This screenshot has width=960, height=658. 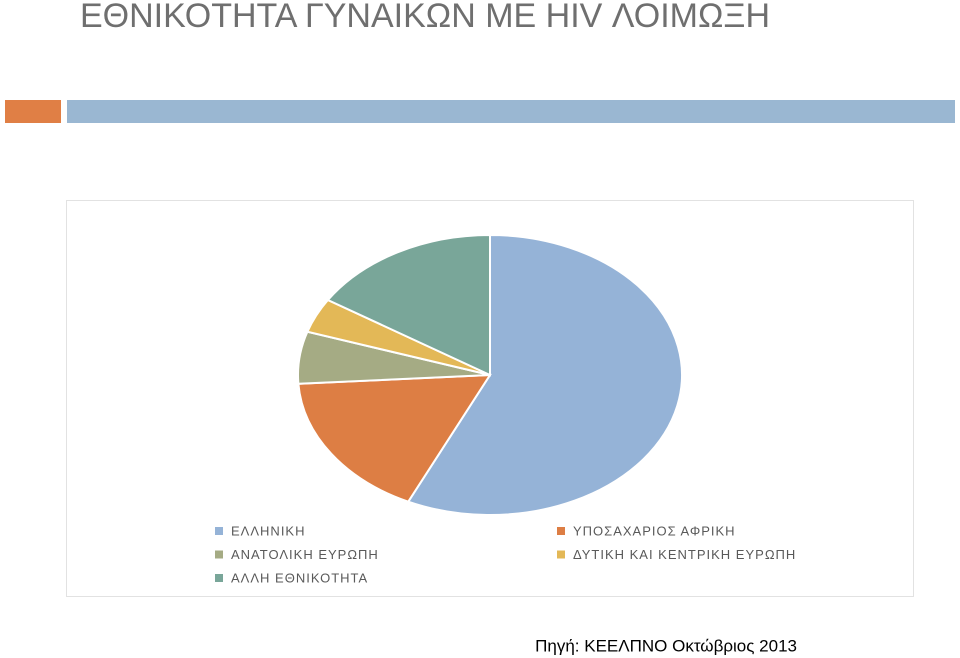 I want to click on legend-label: ΕΛΛΗΝΙΚΗ, so click(x=268, y=530).